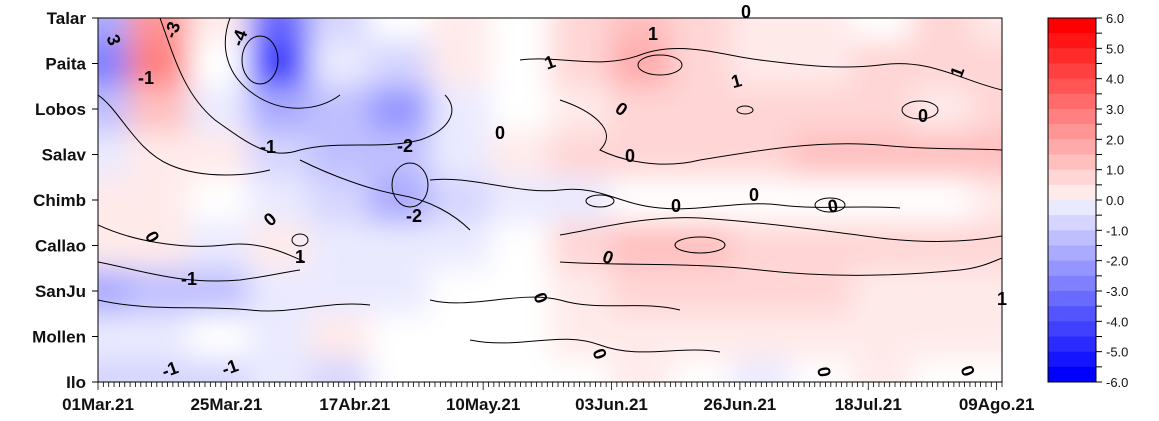 This screenshot has width=1159, height=421. Describe the element at coordinates (1117, 321) in the screenshot. I see `colorbar-label: -4.0` at that location.